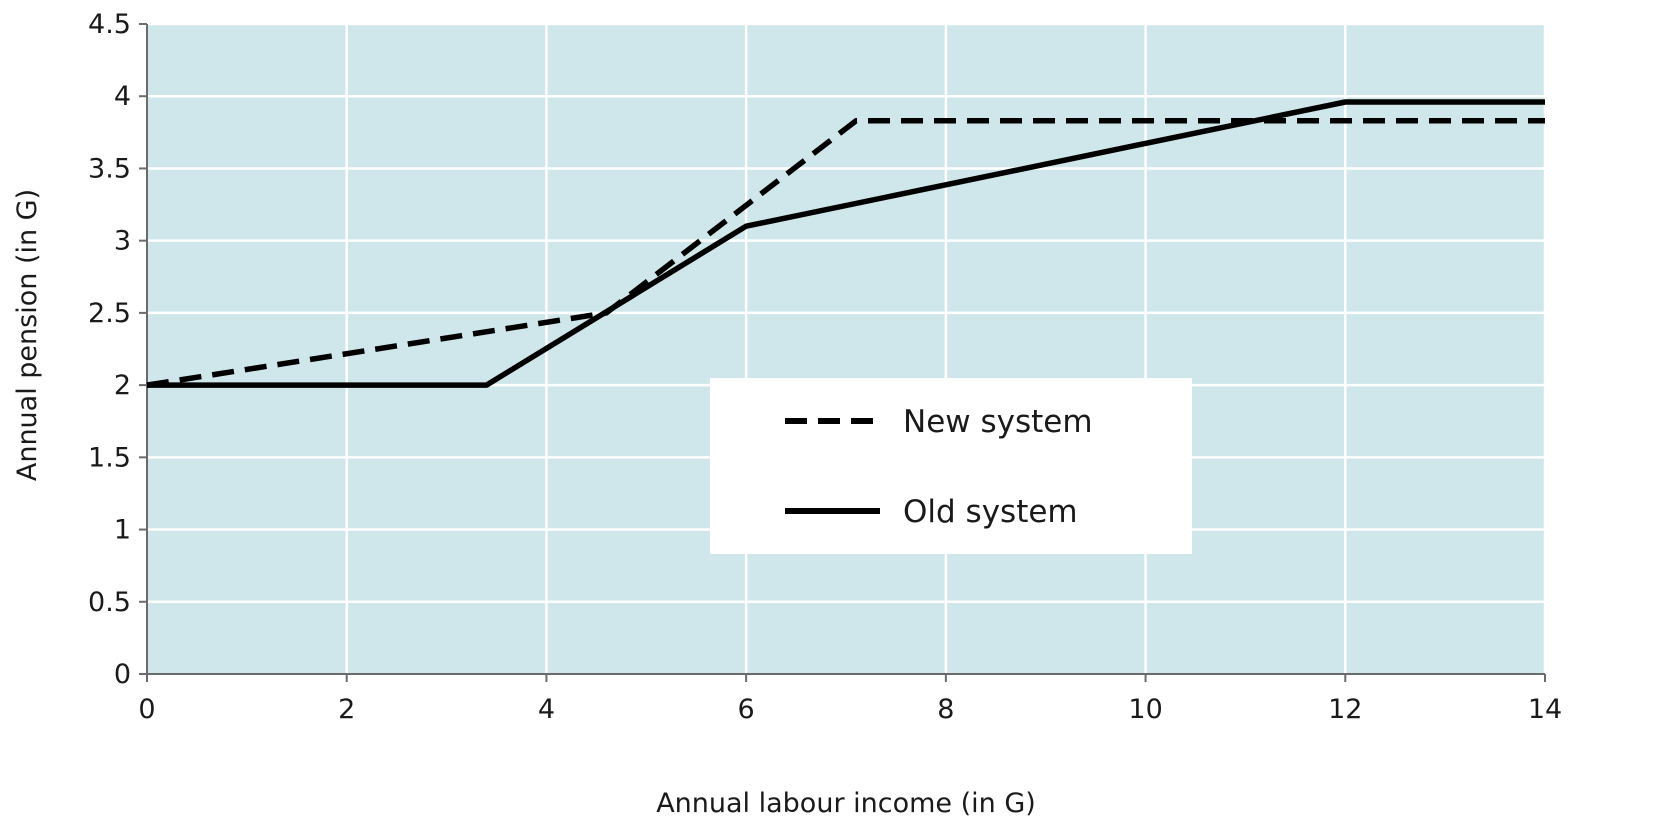 The height and width of the screenshot is (820, 1671). I want to click on legend-label-old-system: Old system, so click(990, 512).